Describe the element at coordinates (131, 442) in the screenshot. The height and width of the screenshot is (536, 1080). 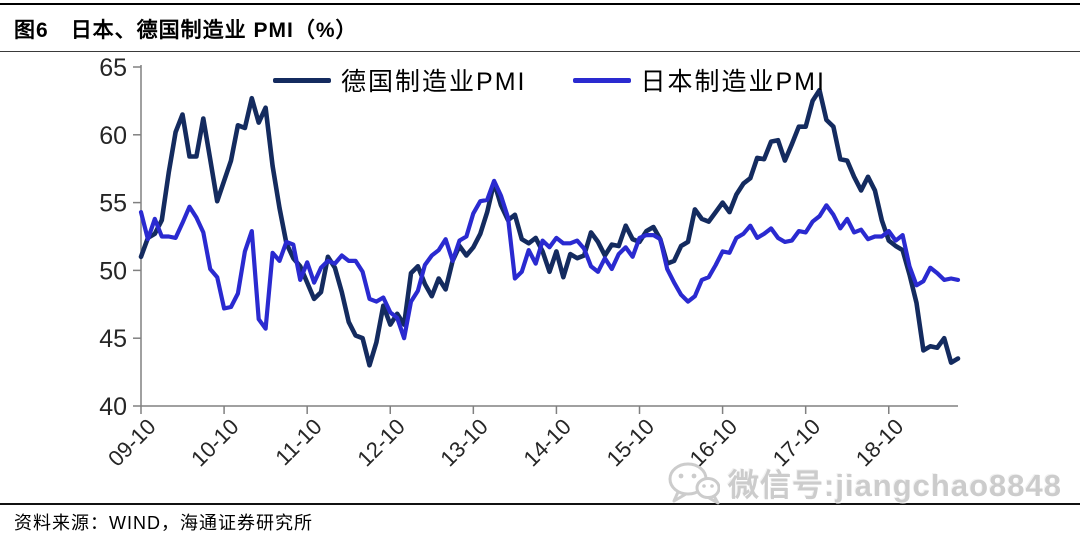
I see `x-axis-tick-label: 09-10` at that location.